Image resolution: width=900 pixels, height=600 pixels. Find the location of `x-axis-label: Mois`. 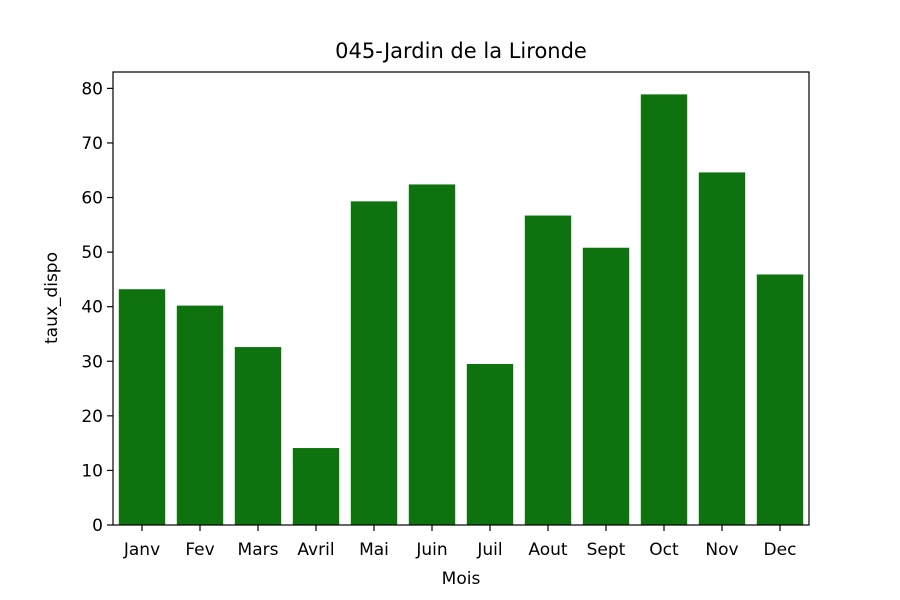

x-axis-label: Mois is located at coordinates (461, 579).